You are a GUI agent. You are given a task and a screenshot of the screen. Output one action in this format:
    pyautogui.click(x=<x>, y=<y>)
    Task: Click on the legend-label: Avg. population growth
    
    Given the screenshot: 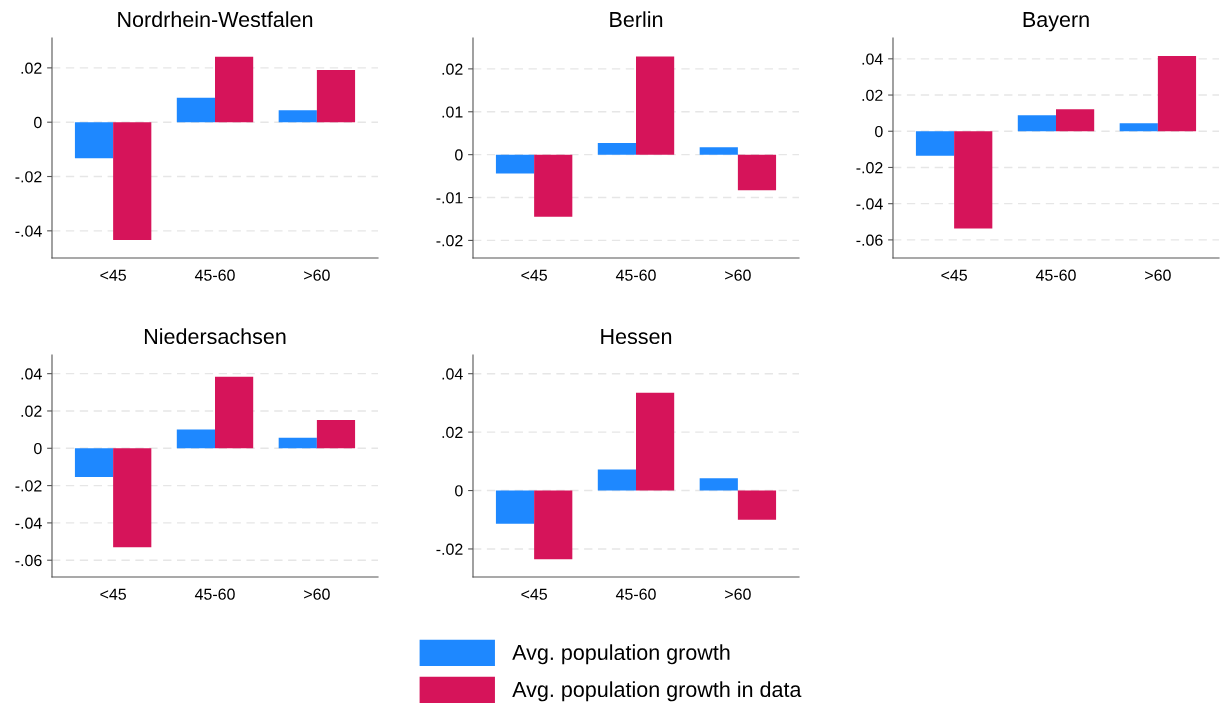 What is the action you would take?
    pyautogui.click(x=621, y=654)
    